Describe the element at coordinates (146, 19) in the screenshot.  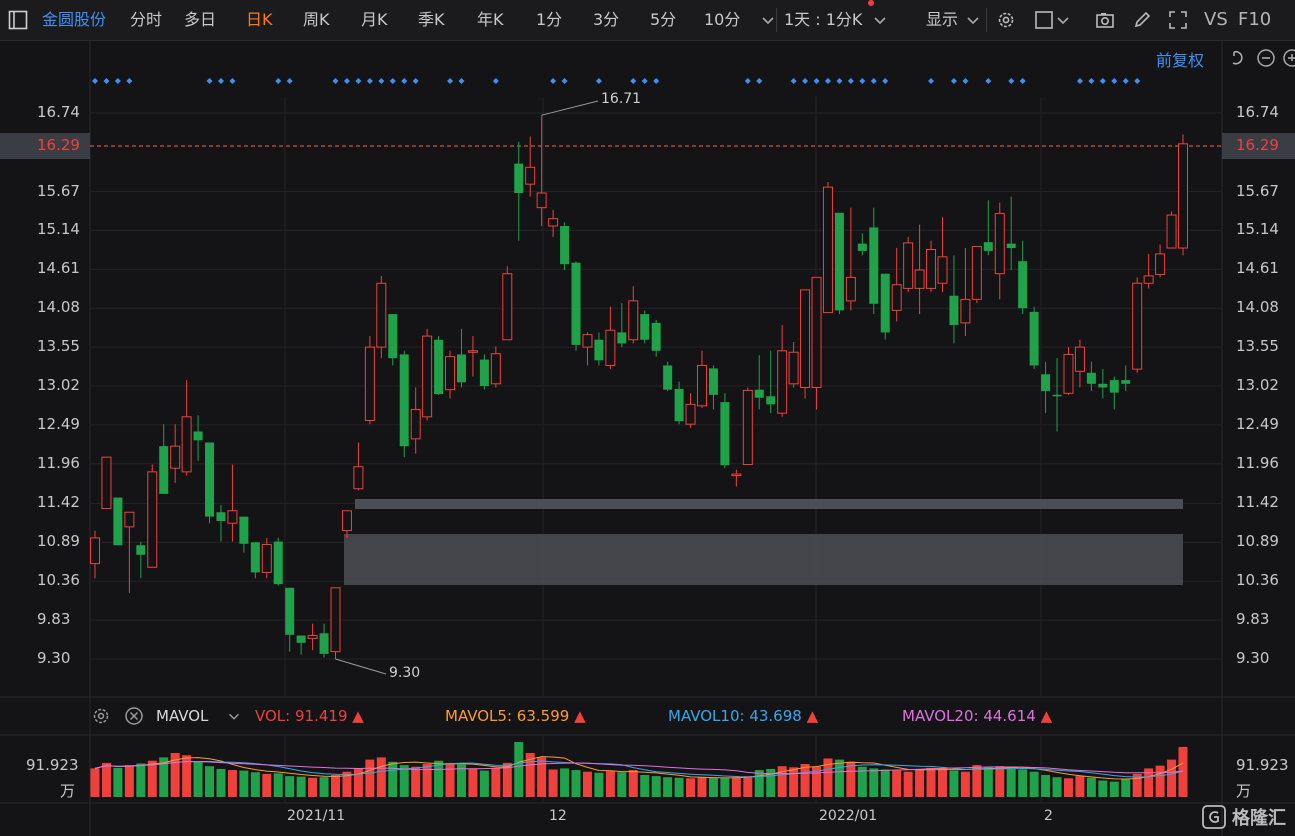
I see `tab-intraday: 分时` at that location.